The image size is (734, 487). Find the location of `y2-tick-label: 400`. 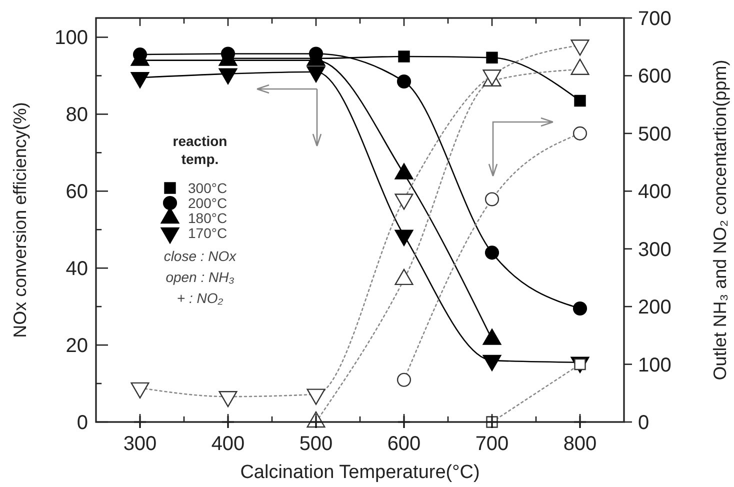

y2-tick-label: 400 is located at coordinates (655, 192).